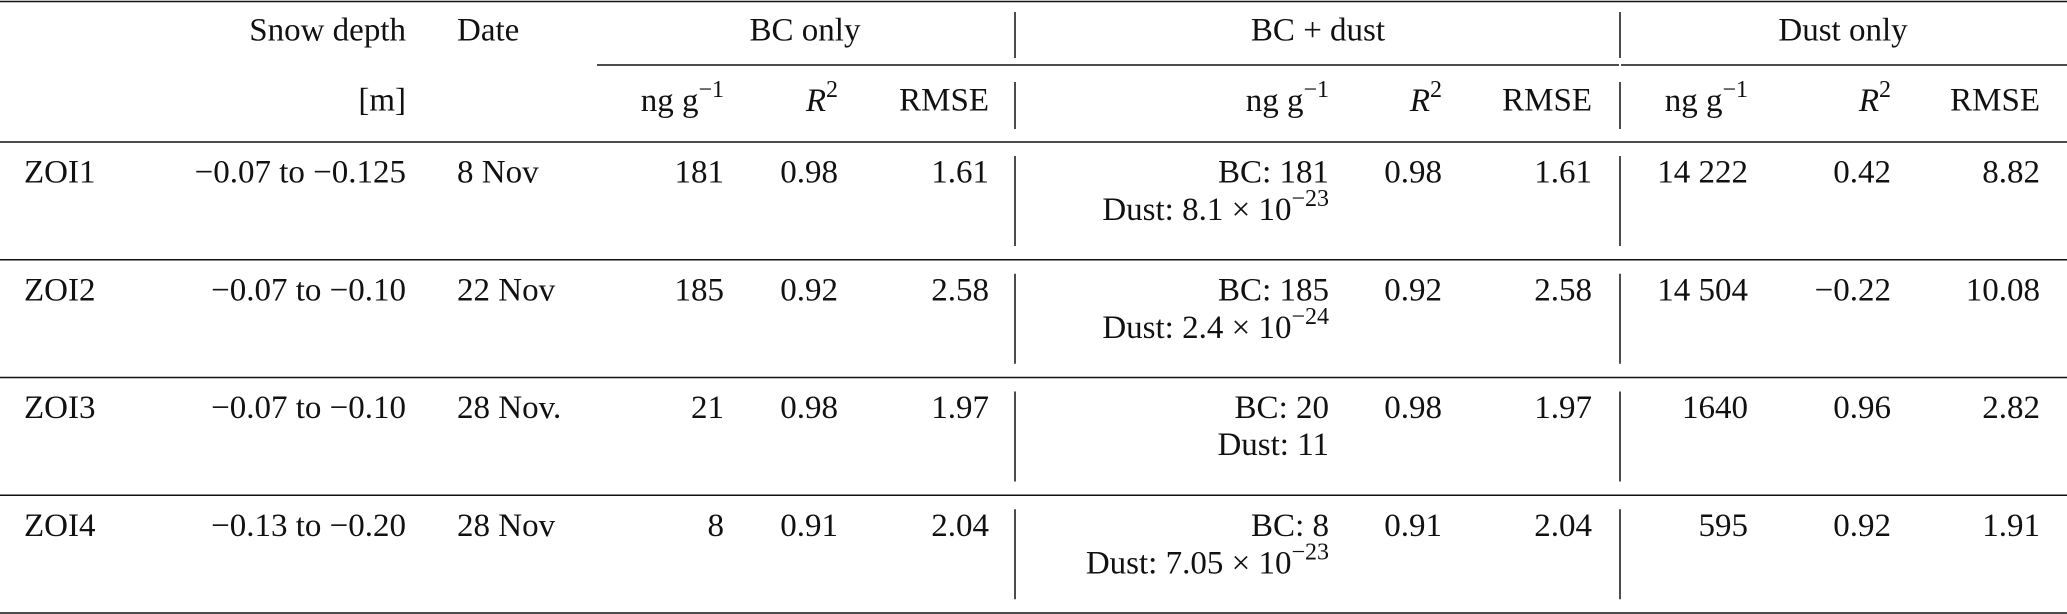 The image size is (2067, 614). I want to click on group-header: Dust only, so click(1843, 31).